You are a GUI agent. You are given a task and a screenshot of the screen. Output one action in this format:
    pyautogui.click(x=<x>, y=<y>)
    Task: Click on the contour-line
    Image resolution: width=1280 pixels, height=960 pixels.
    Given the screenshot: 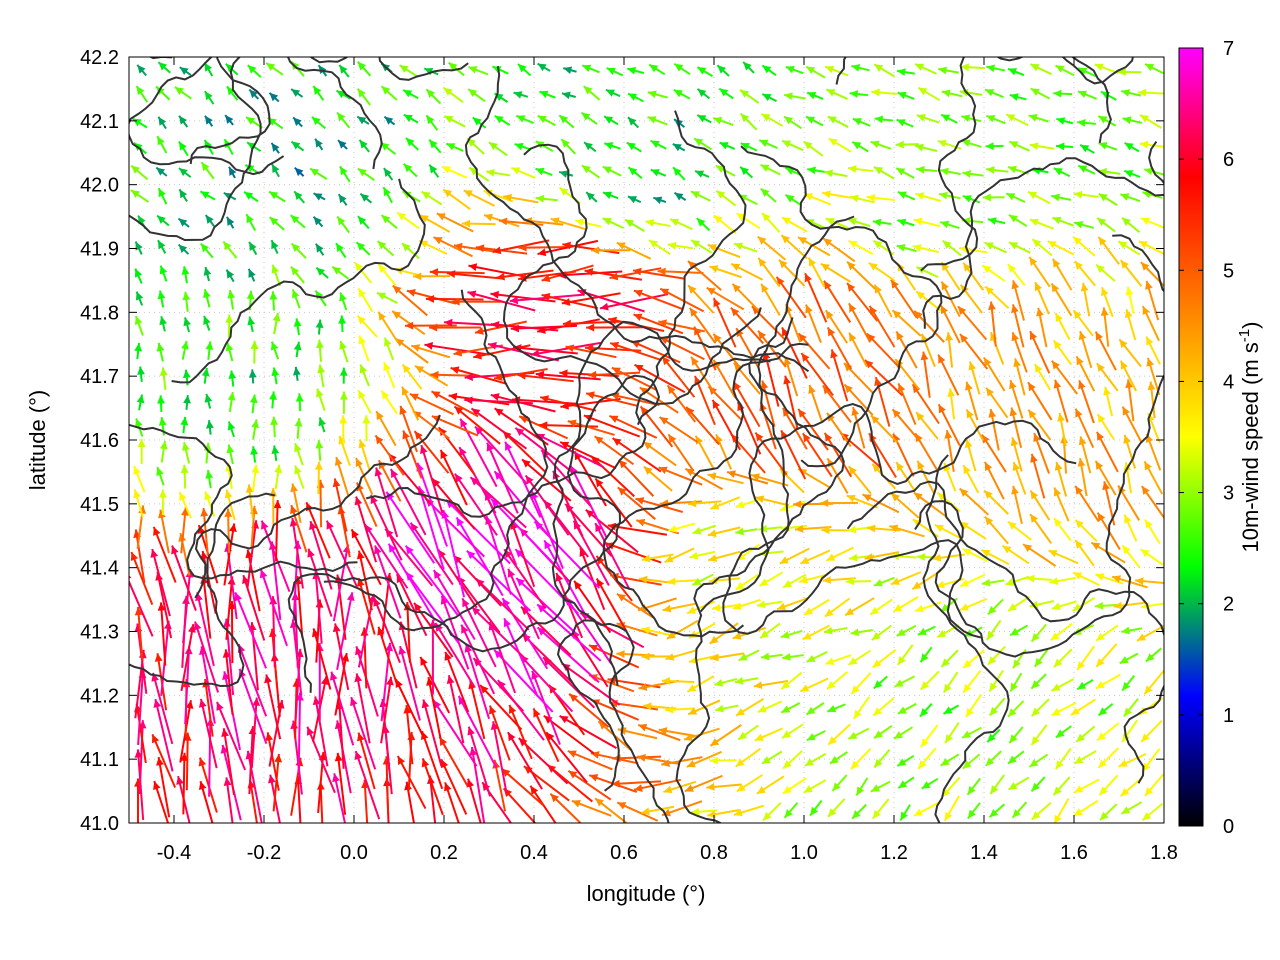 What is the action you would take?
    pyautogui.click(x=202, y=590)
    